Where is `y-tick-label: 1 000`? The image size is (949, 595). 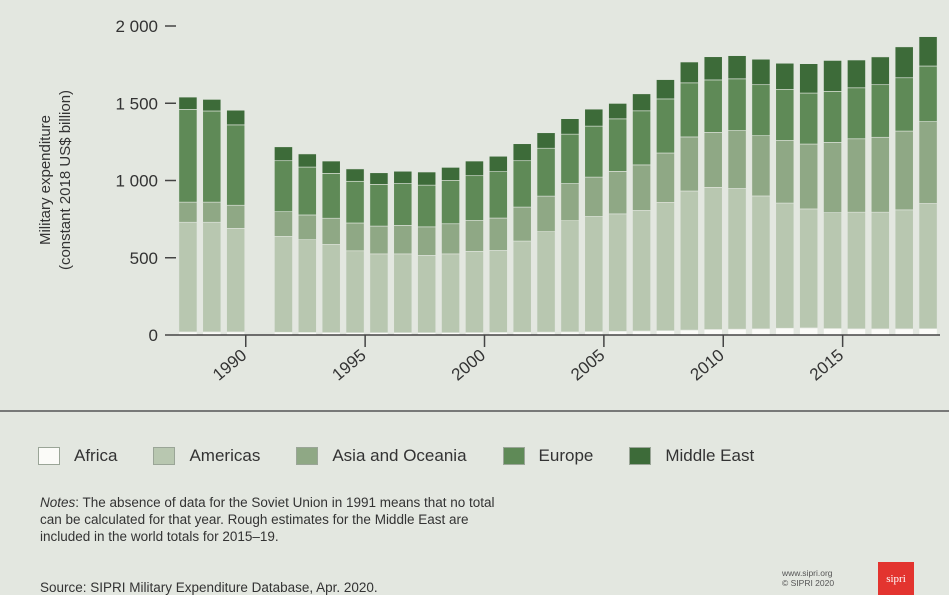 y-tick-label: 1 000 is located at coordinates (136, 181).